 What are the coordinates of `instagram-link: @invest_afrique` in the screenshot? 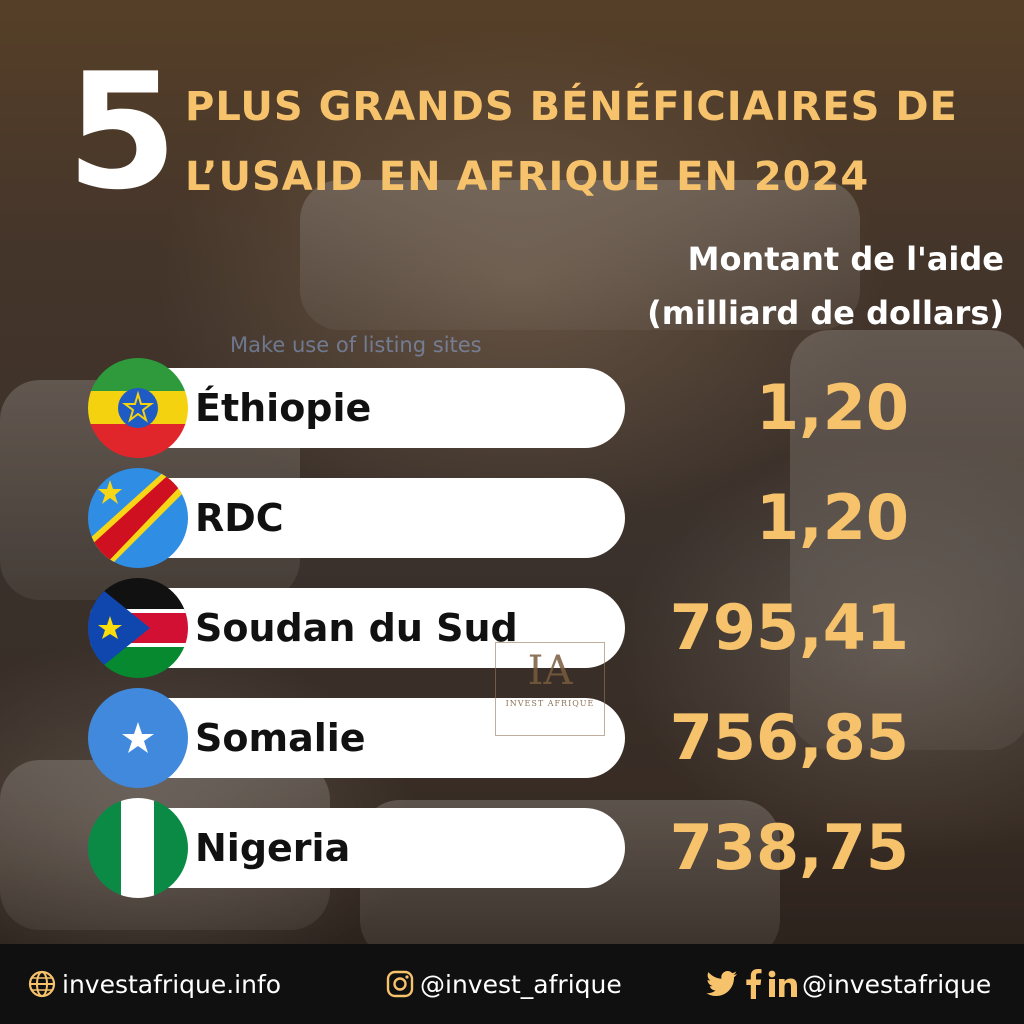 It's located at (504, 984).